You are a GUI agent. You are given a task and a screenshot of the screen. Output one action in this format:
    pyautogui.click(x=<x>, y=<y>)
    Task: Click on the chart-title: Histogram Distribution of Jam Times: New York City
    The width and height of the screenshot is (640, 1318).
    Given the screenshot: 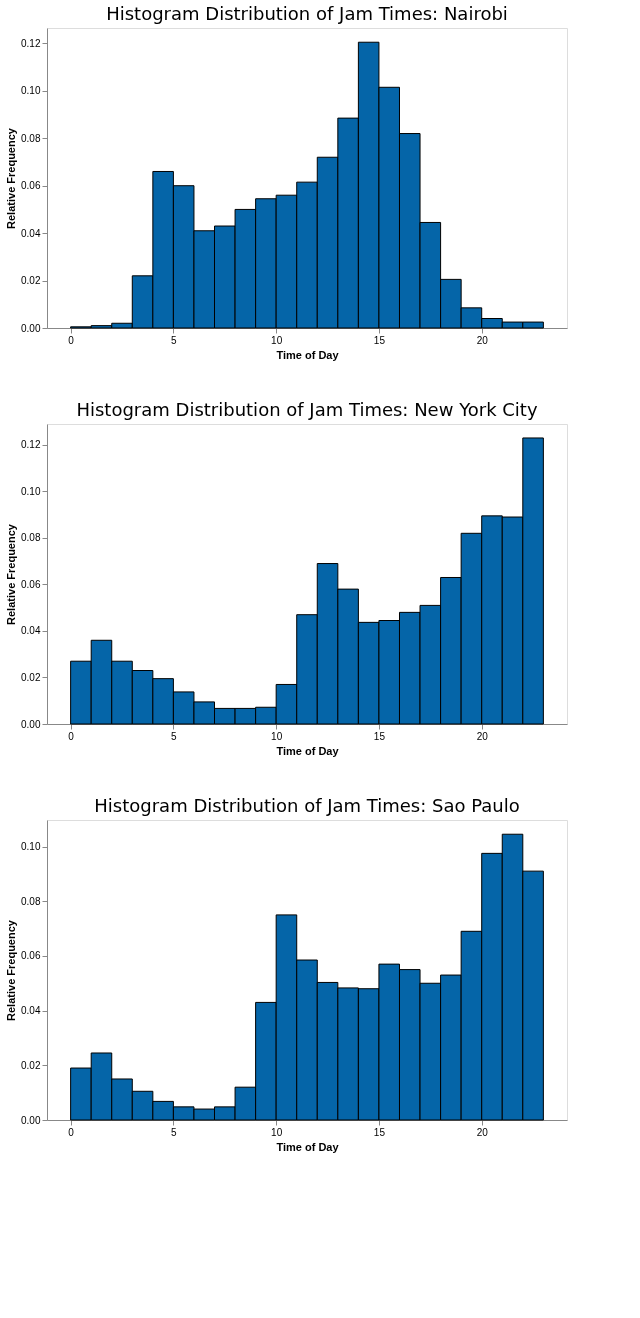 What is the action you would take?
    pyautogui.click(x=307, y=409)
    